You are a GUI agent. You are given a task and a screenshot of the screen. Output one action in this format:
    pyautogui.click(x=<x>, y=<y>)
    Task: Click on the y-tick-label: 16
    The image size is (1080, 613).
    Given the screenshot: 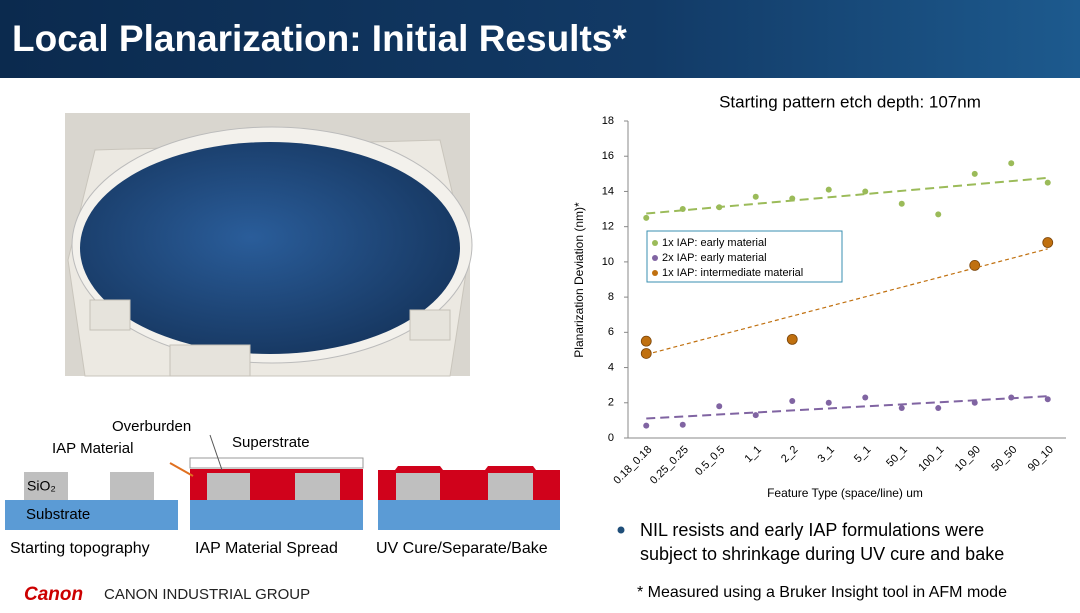 What is the action you would take?
    pyautogui.click(x=608, y=156)
    